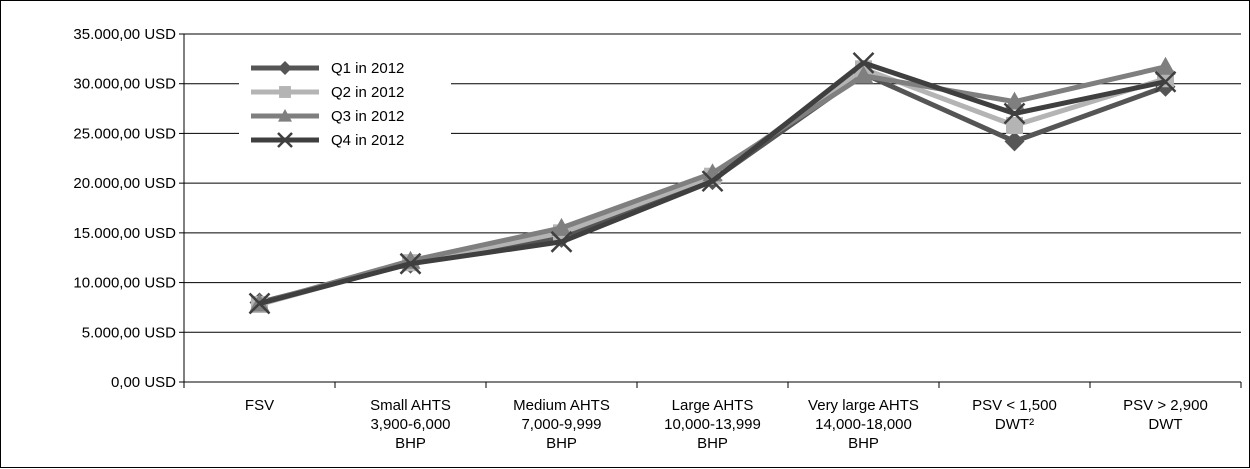  Describe the element at coordinates (124, 34) in the screenshot. I see `y-tick-label: 35.000,00 USD` at that location.